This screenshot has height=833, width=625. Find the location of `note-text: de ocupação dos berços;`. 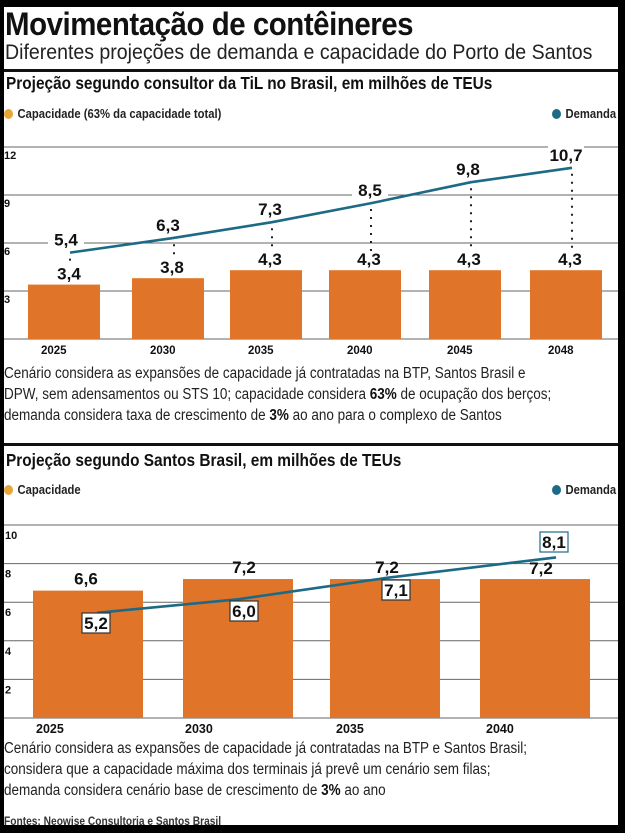

note-text: de ocupação dos berços; is located at coordinates (474, 394).